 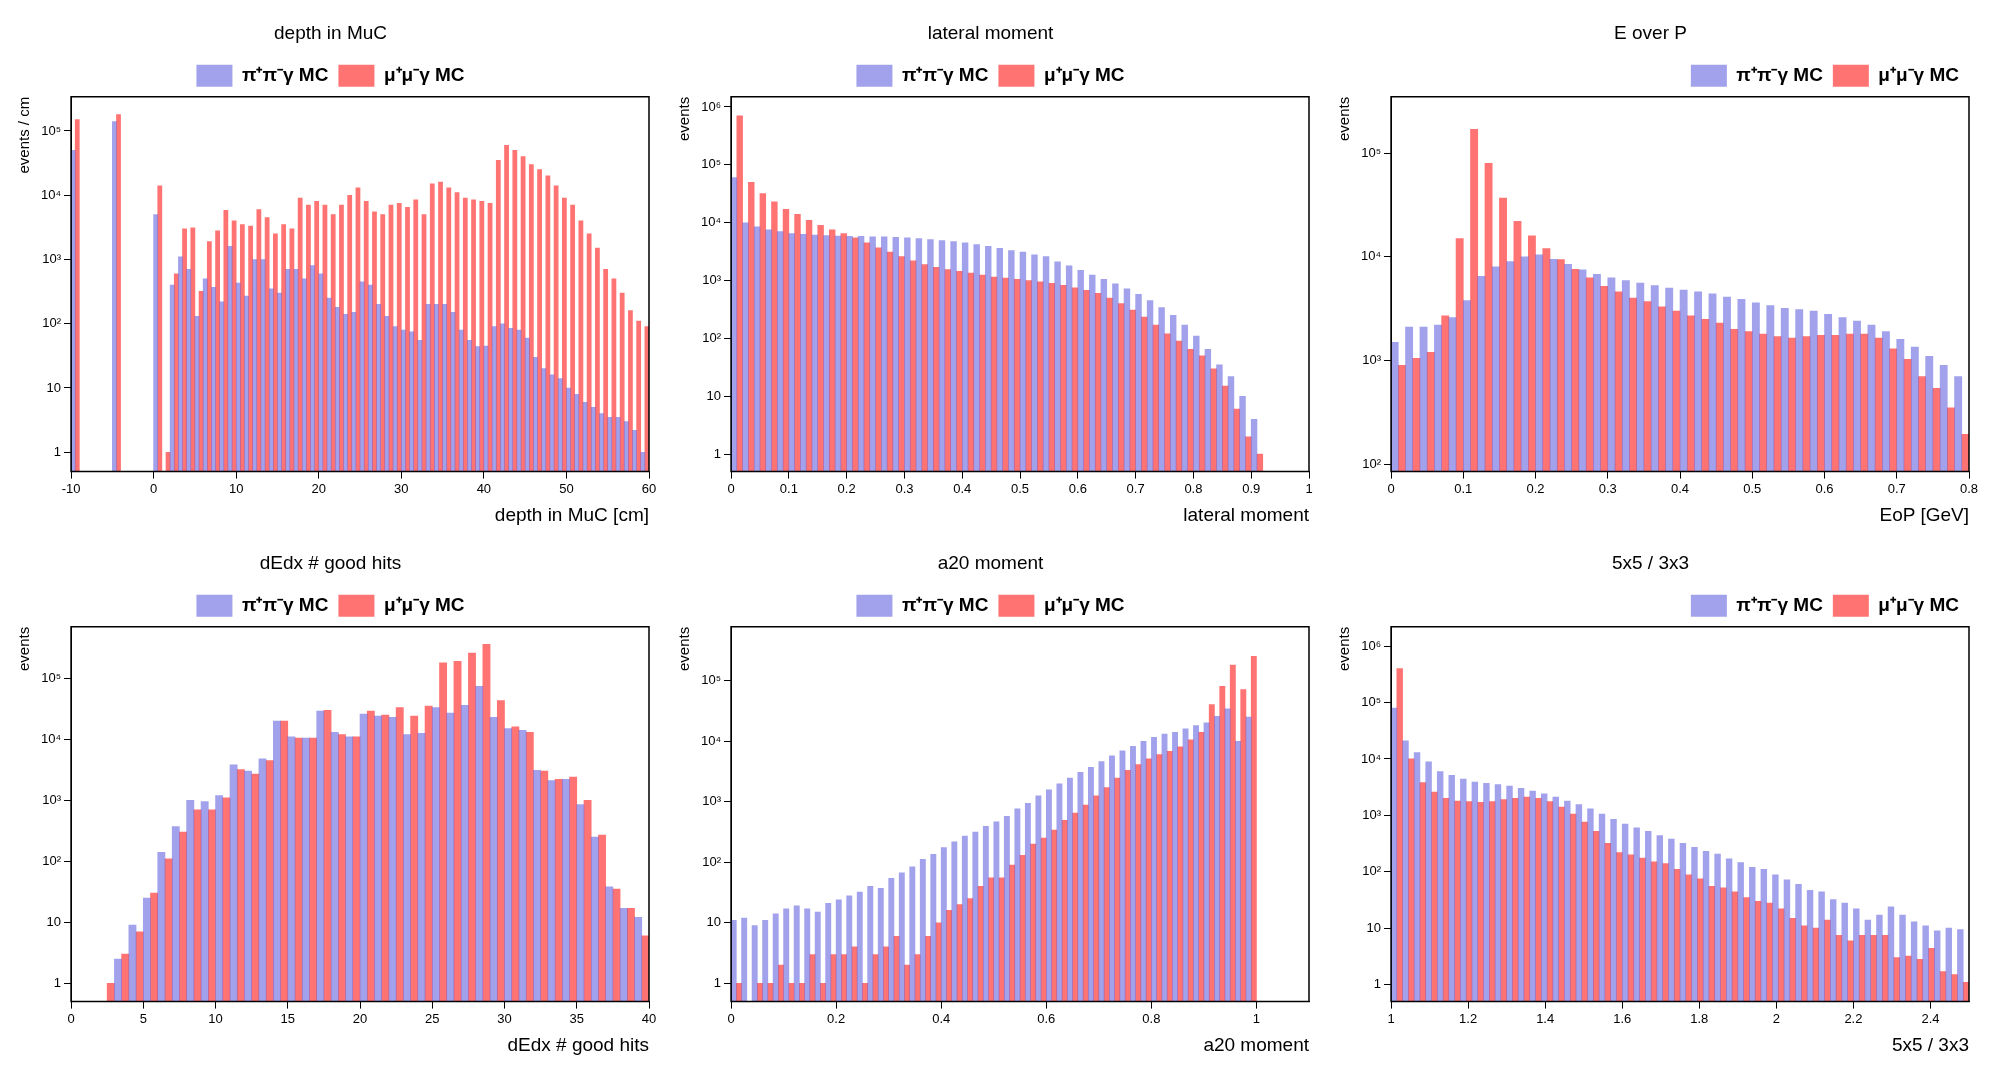 I want to click on x-tick-label: 60, so click(x=649, y=488).